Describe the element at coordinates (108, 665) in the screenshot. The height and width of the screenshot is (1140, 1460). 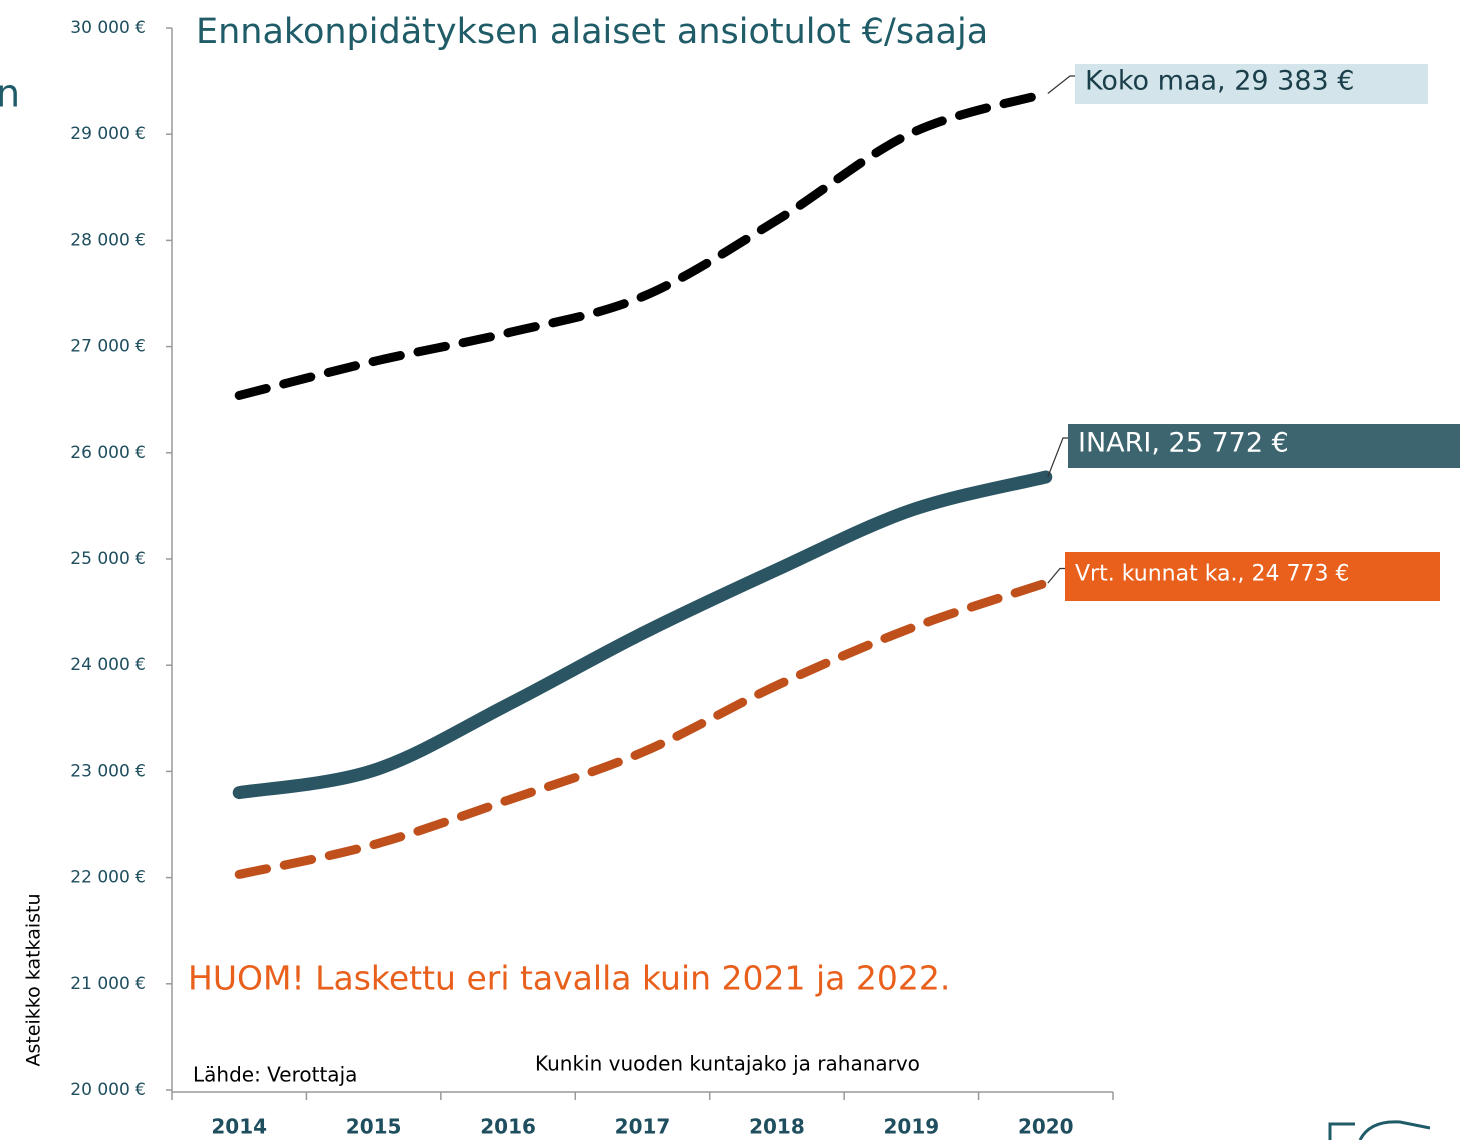
I see `y-tick-label: 24 000 €` at that location.